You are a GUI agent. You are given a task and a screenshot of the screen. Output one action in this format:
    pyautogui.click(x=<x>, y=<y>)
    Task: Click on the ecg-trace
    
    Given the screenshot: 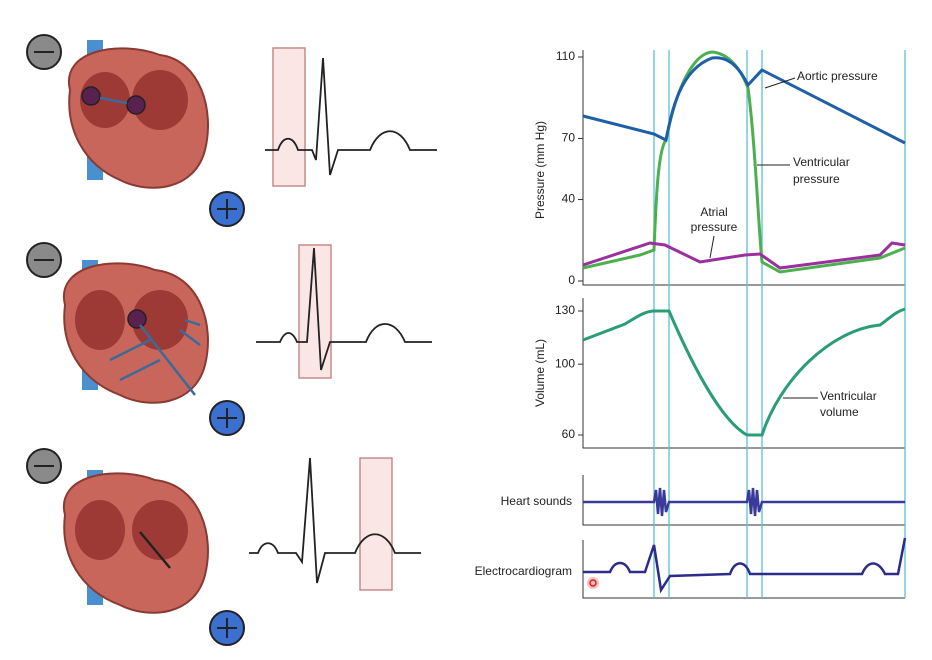 What is the action you would take?
    pyautogui.click(x=745, y=565)
    